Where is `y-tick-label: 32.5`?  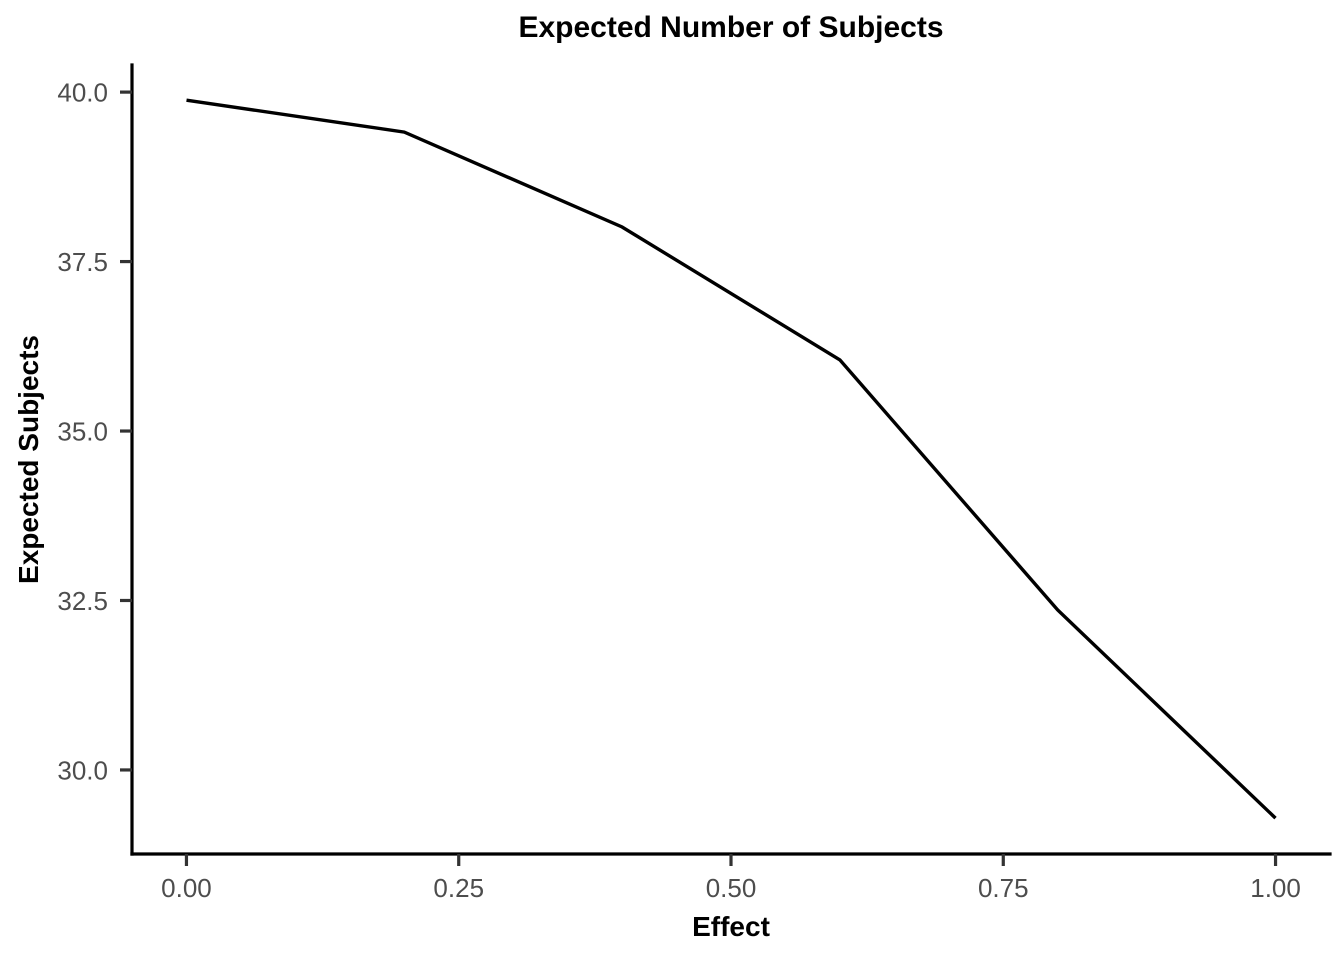
y-tick-label: 32.5 is located at coordinates (82, 601).